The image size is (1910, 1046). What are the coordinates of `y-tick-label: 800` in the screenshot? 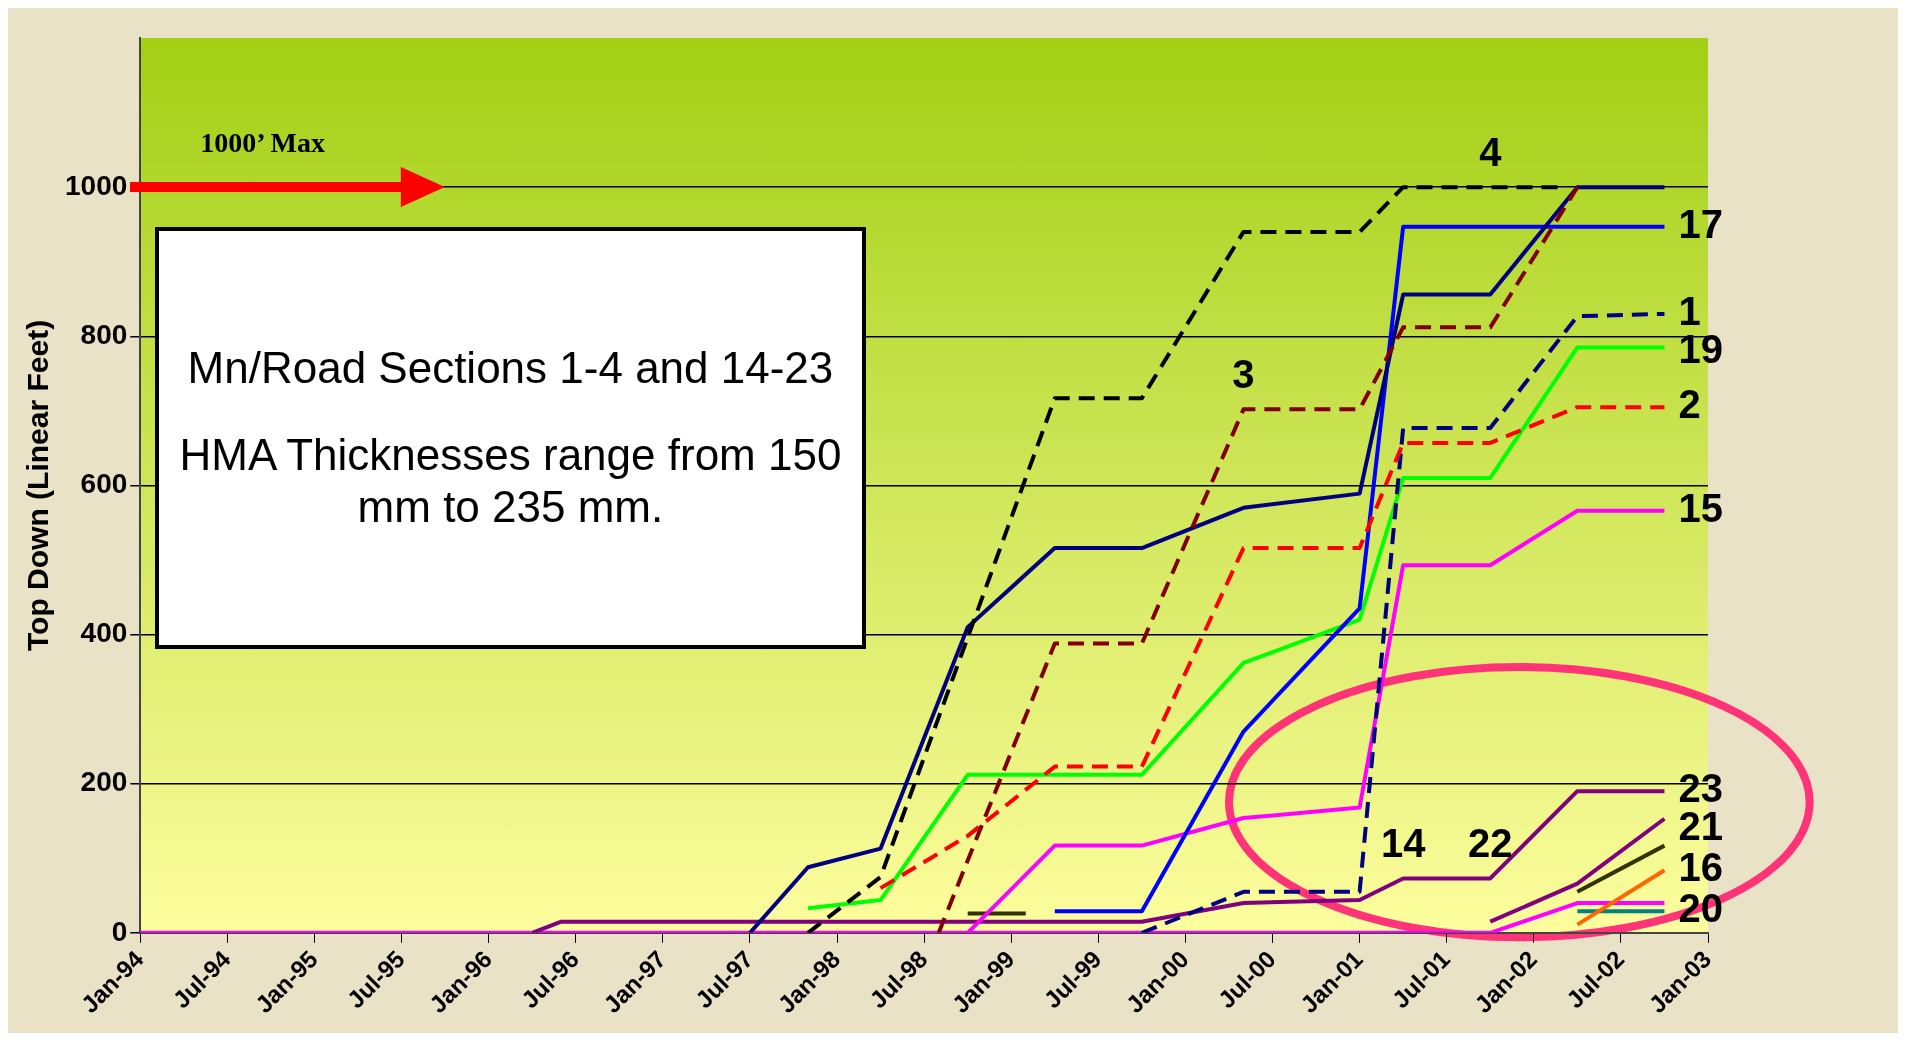 It's located at (104, 335).